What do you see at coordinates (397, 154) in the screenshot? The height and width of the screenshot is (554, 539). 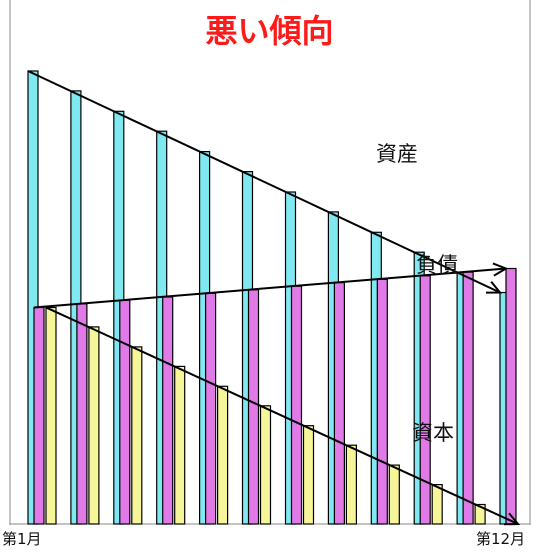 I see `series-label-assets: 資産` at bounding box center [397, 154].